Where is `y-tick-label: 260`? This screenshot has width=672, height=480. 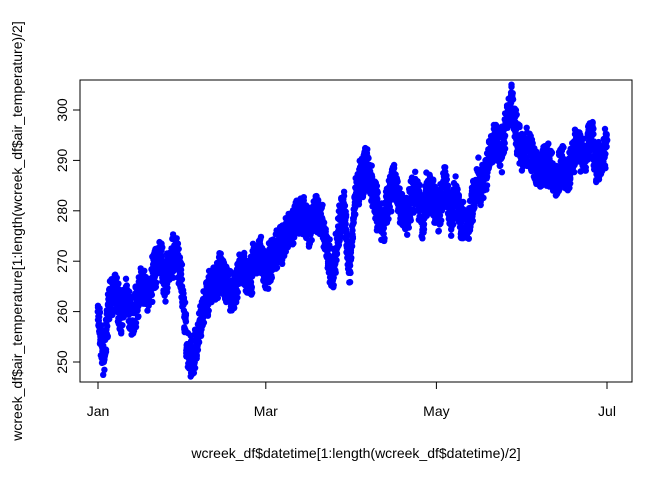
y-tick-label: 260 is located at coordinates (62, 312).